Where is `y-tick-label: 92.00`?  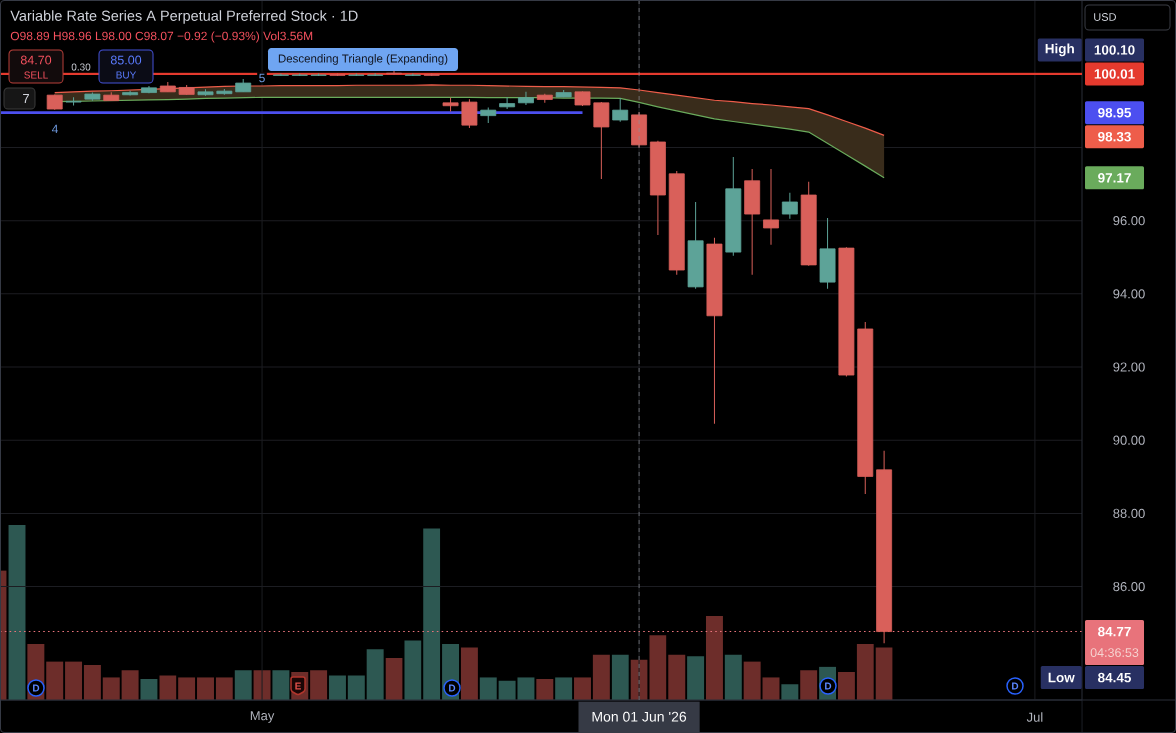 y-tick-label: 92.00 is located at coordinates (1129, 367).